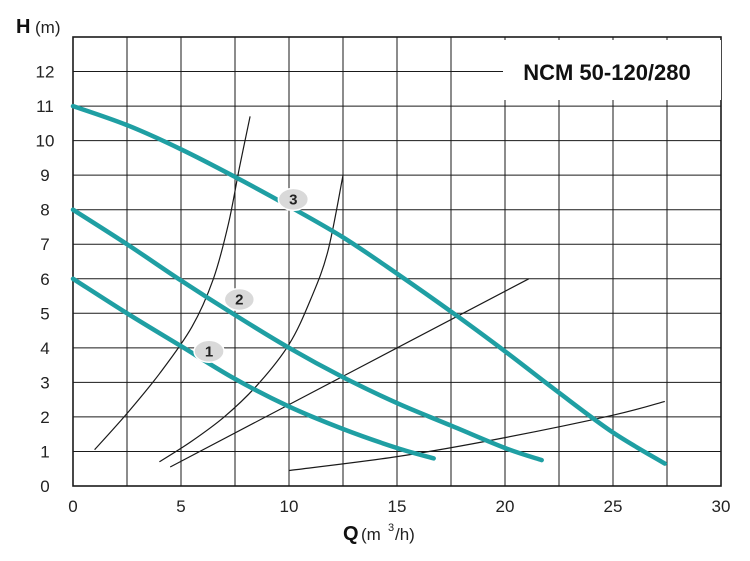 The width and height of the screenshot is (750, 561). What do you see at coordinates (371, 534) in the screenshot?
I see `x-axis-unit-open: (m` at bounding box center [371, 534].